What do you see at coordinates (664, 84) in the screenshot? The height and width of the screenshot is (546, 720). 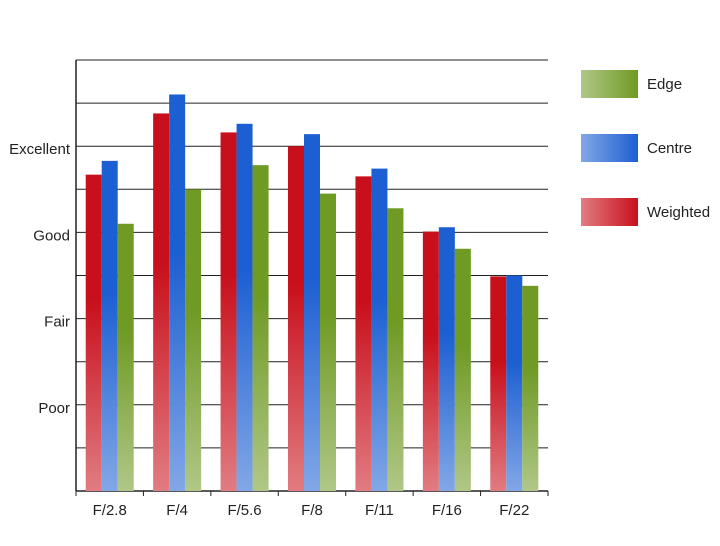 I see `legend-label: Edge` at bounding box center [664, 84].